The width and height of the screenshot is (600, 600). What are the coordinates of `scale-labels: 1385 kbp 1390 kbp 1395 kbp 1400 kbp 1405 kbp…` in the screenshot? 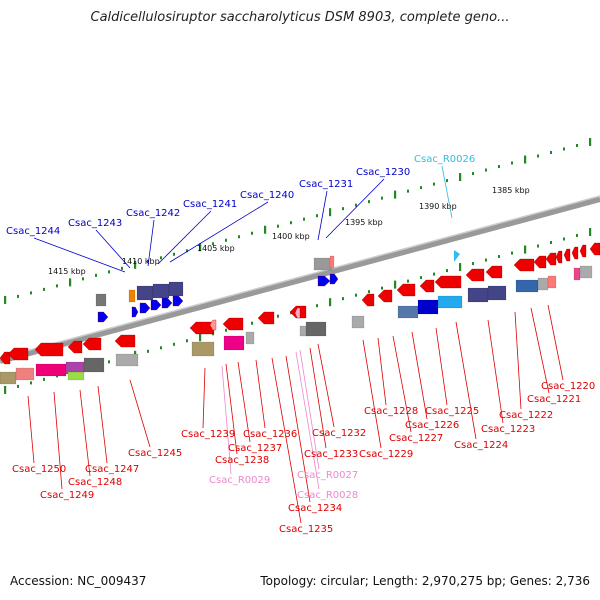 It's located at (289, 231).